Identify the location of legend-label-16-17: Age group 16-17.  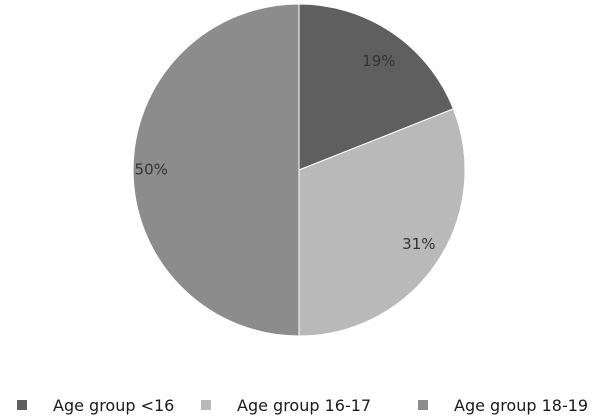
(304, 405).